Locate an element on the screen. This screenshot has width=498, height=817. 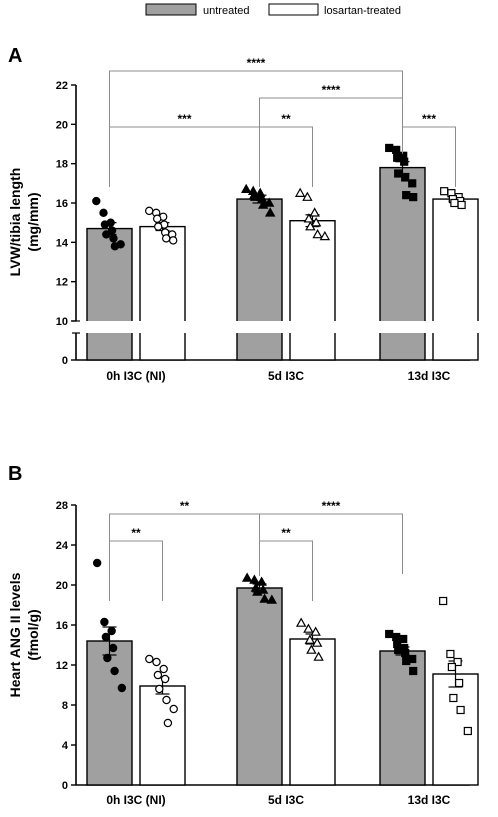
chart-b-ylabel-line2: (fmol/g) is located at coordinates (33, 634).